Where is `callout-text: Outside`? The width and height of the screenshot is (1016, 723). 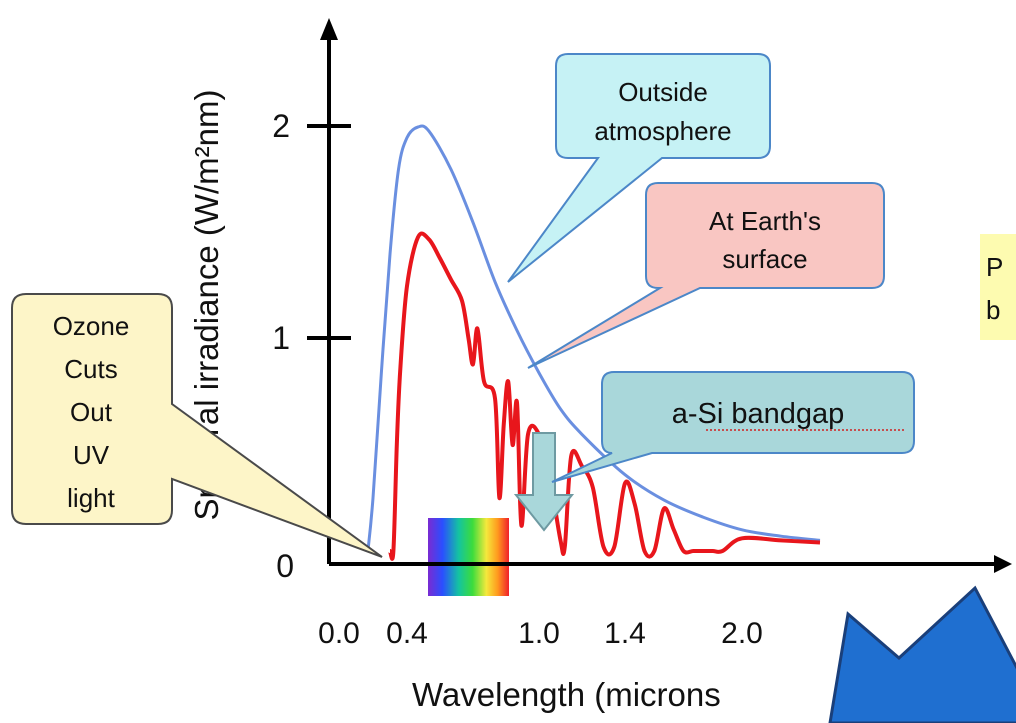
callout-text: Outside is located at coordinates (663, 92).